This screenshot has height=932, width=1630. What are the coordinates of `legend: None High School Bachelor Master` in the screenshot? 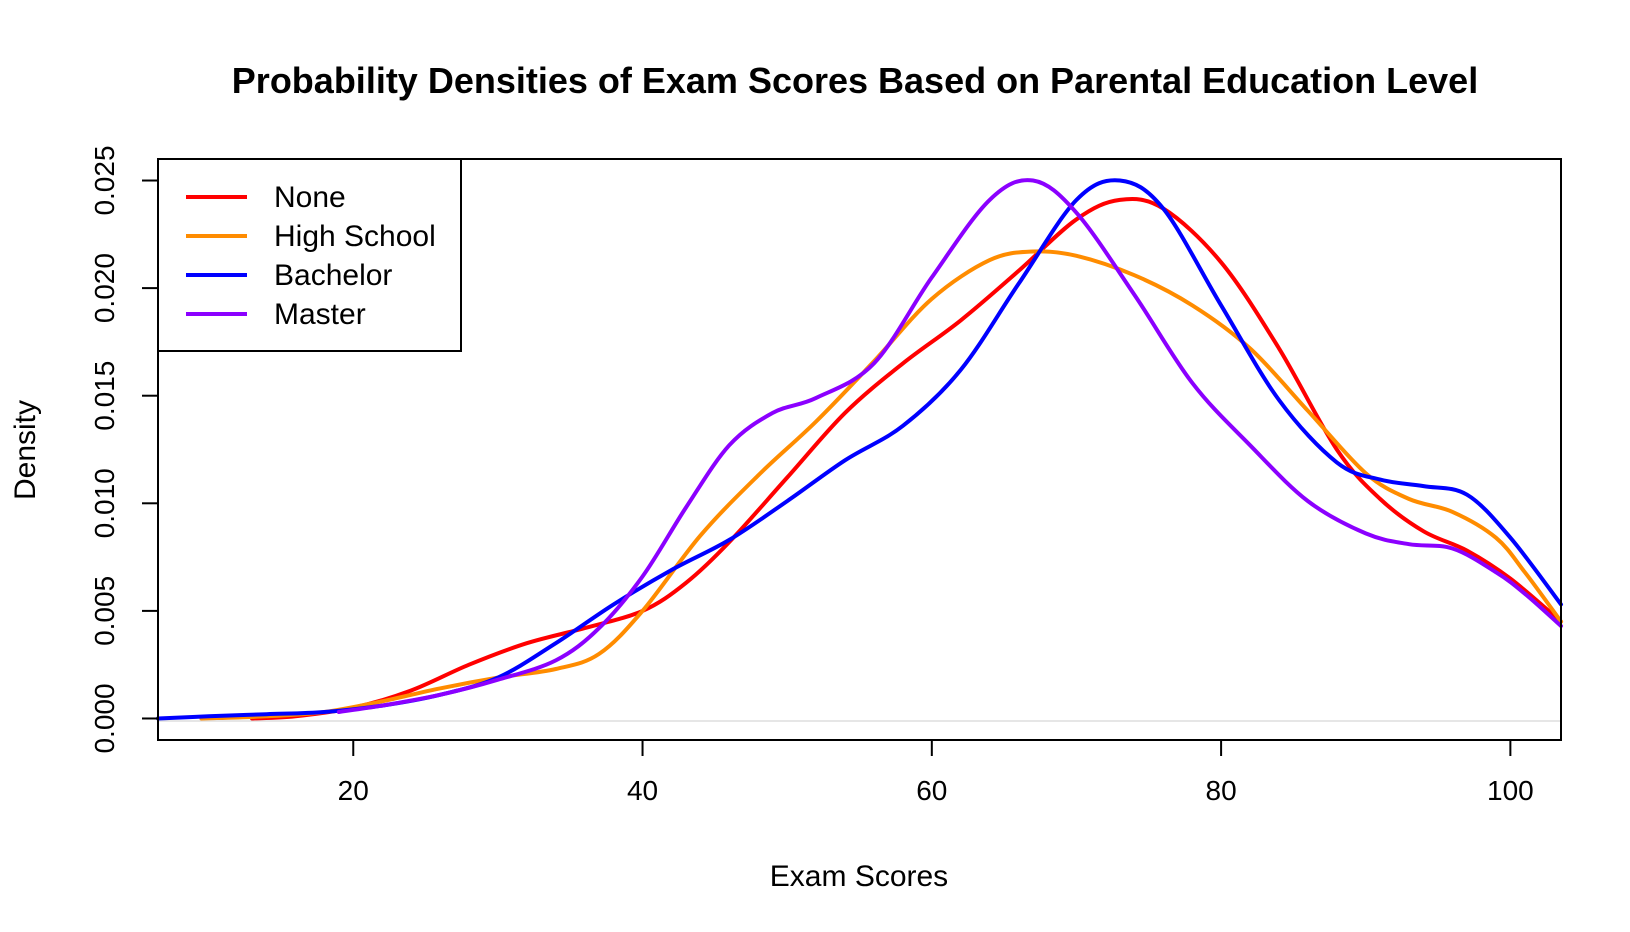 It's located at (309, 255).